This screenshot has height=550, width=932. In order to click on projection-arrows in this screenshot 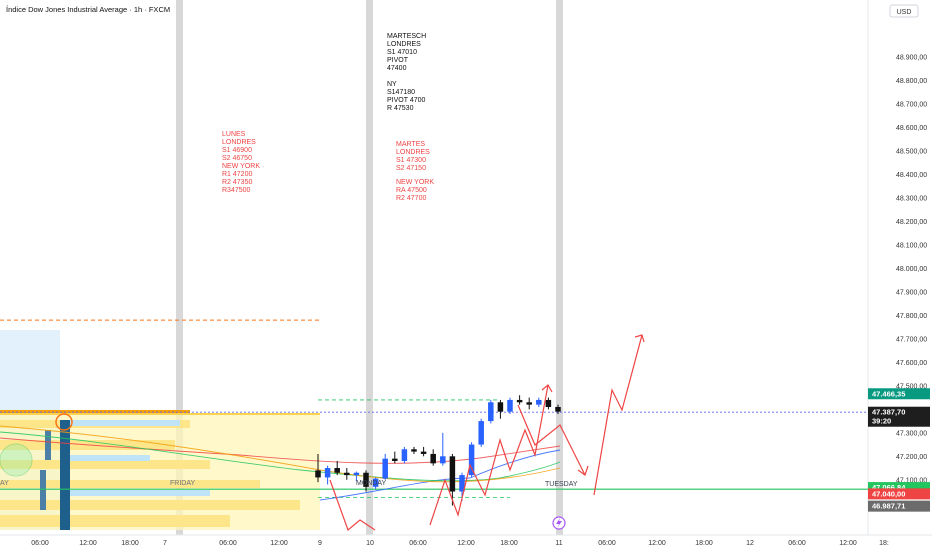, I will do `click(487, 433)`.